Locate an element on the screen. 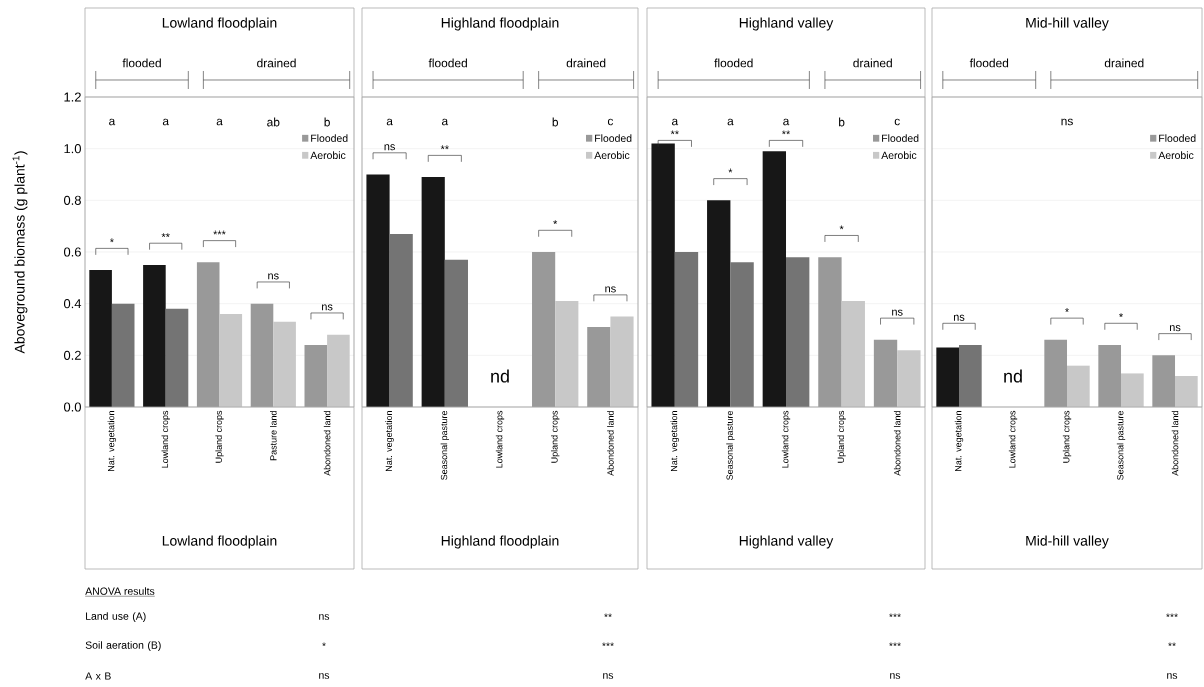 The image size is (1204, 687). y-tick-label: 0.4 is located at coordinates (72, 304).